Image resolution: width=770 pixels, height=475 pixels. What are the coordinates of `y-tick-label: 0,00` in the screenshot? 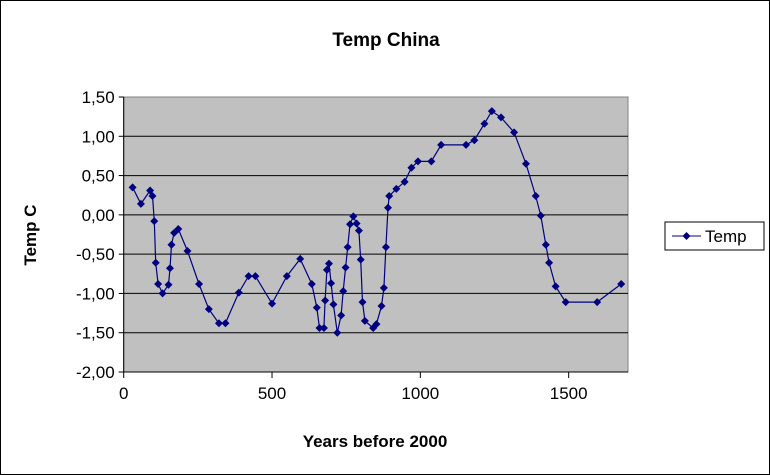 It's located at (98, 215).